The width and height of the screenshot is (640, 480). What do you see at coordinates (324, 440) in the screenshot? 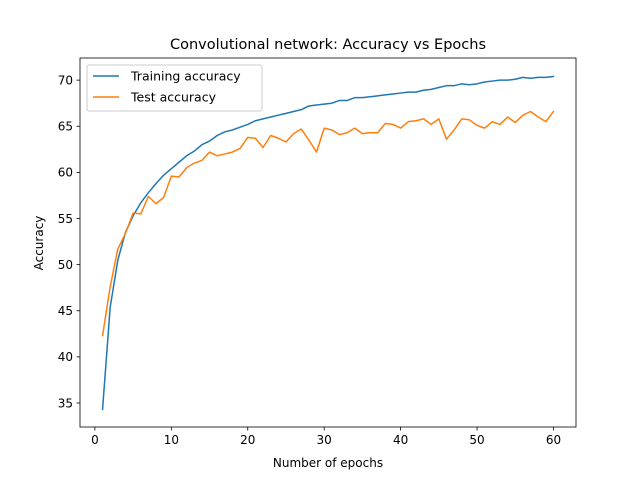
I see `x-tick-label: 30` at bounding box center [324, 440].